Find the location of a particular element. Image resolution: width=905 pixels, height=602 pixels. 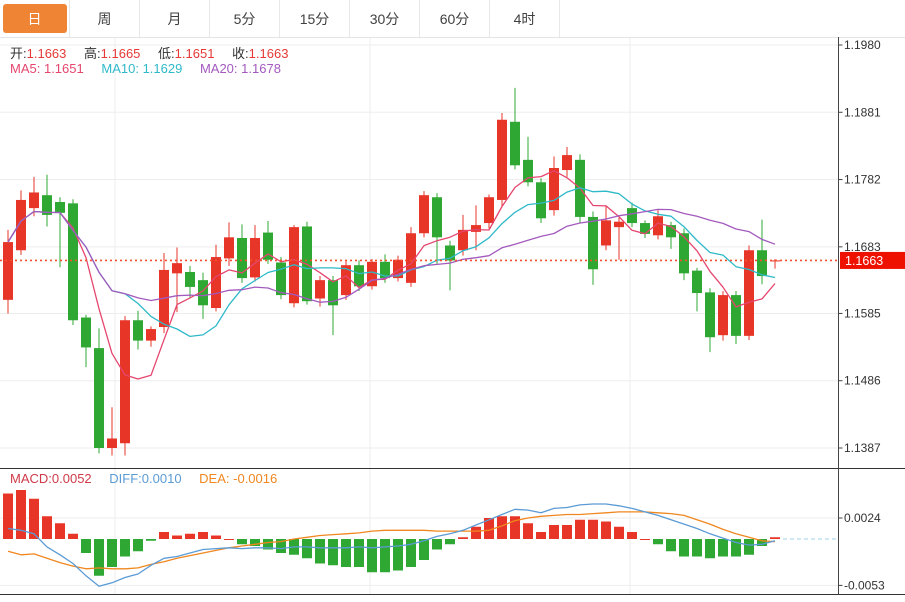

price-tick-label: 1.1782 is located at coordinates (862, 180).